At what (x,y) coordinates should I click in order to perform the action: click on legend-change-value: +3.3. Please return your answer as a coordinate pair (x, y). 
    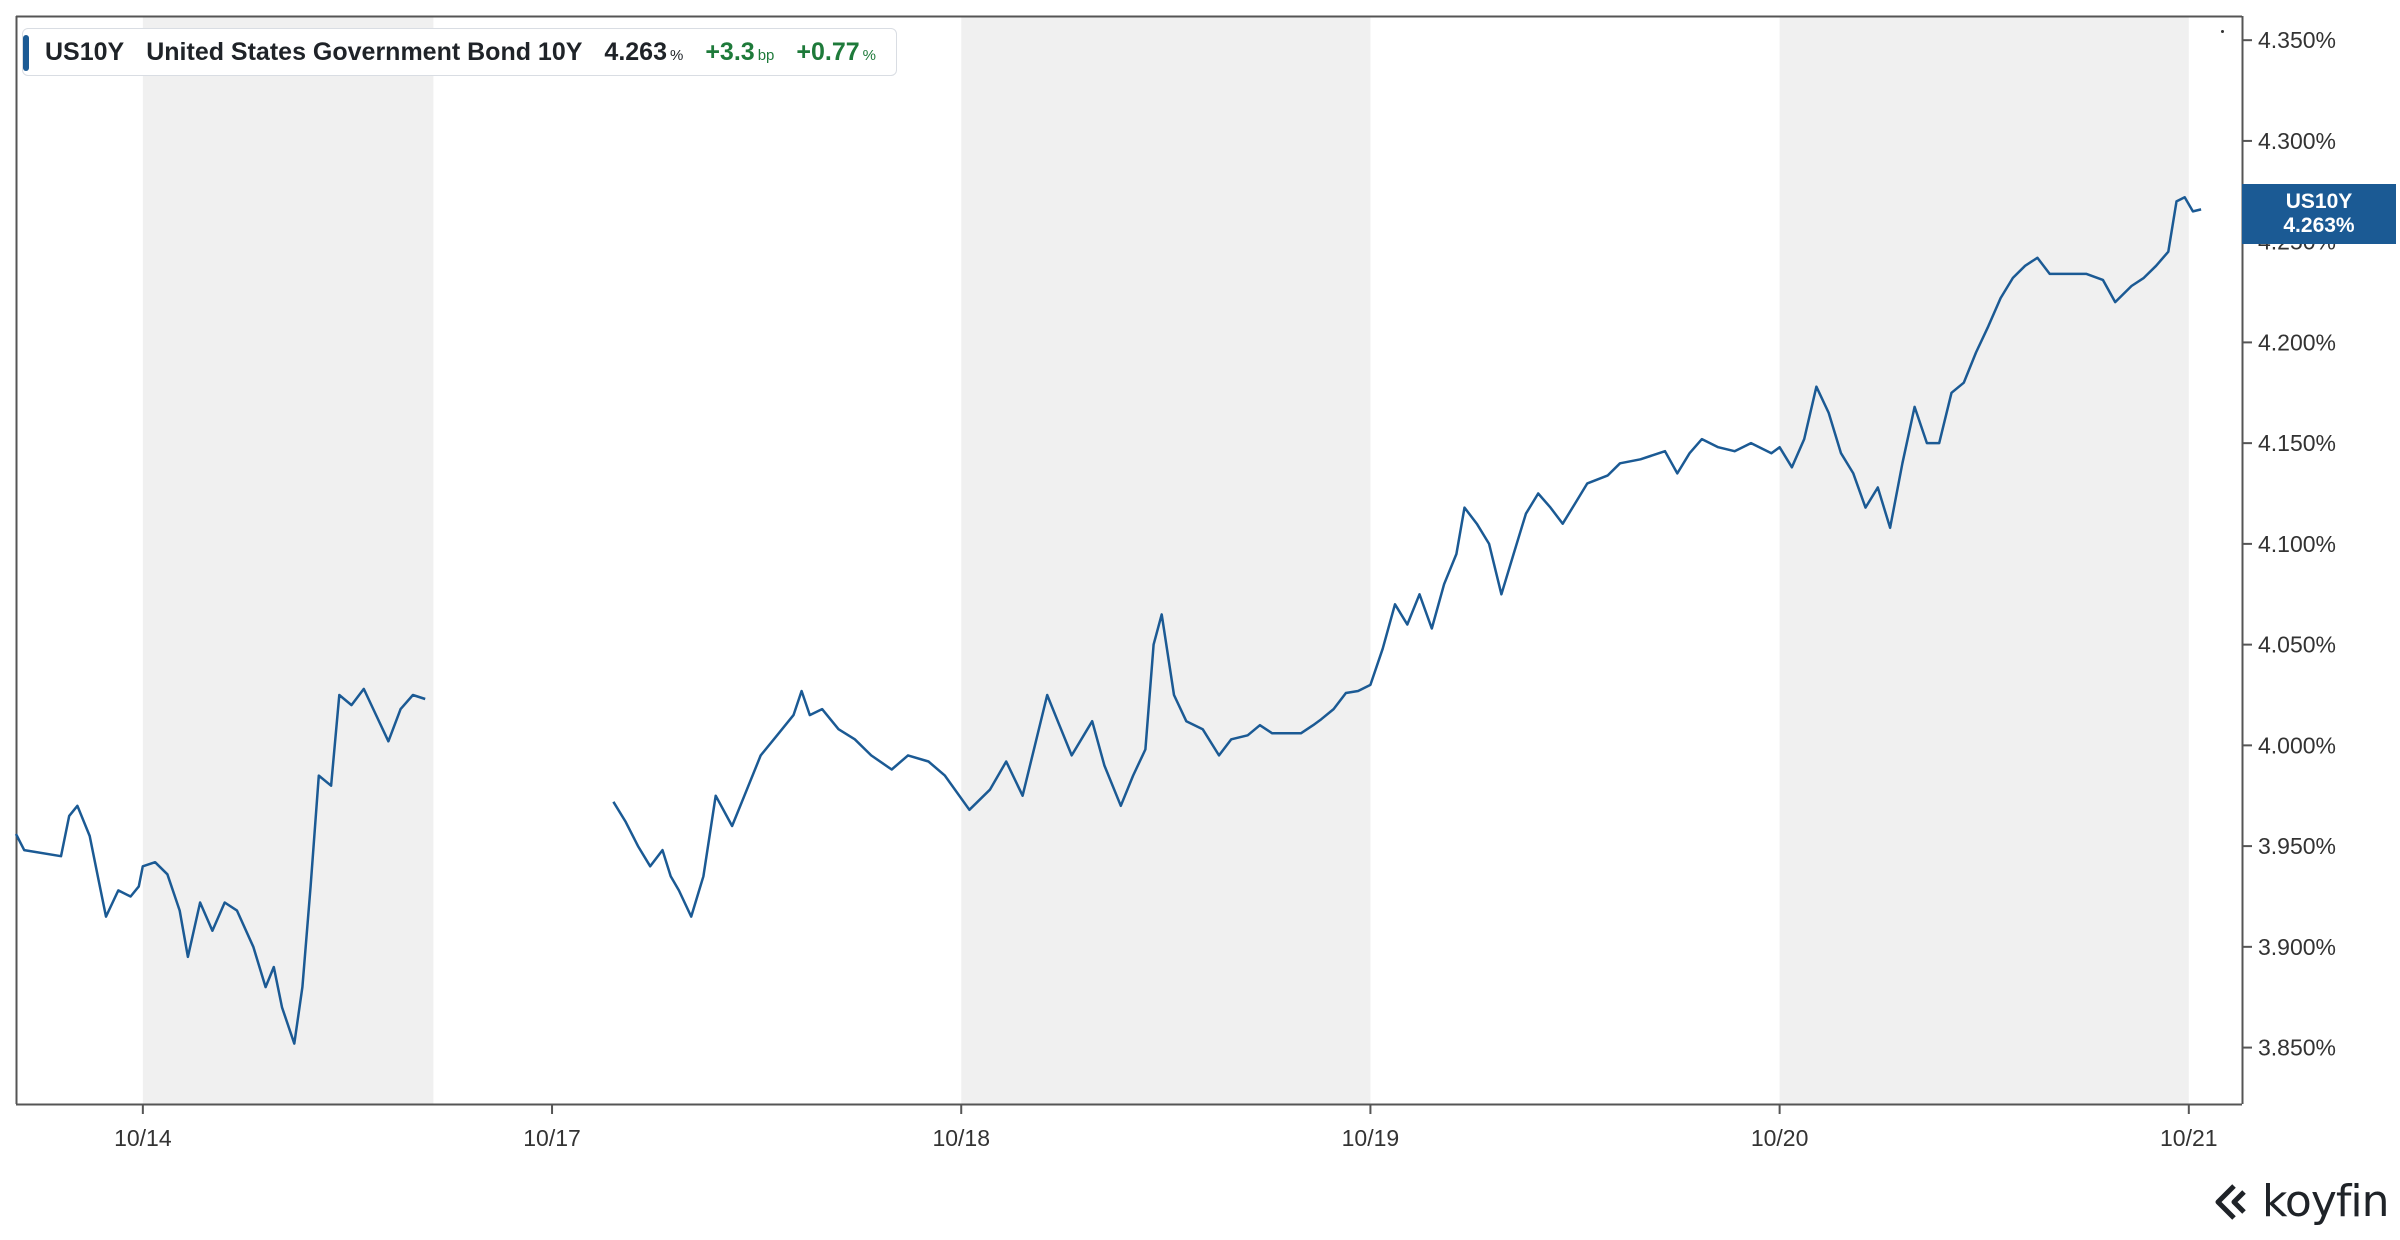
    Looking at the image, I should click on (730, 51).